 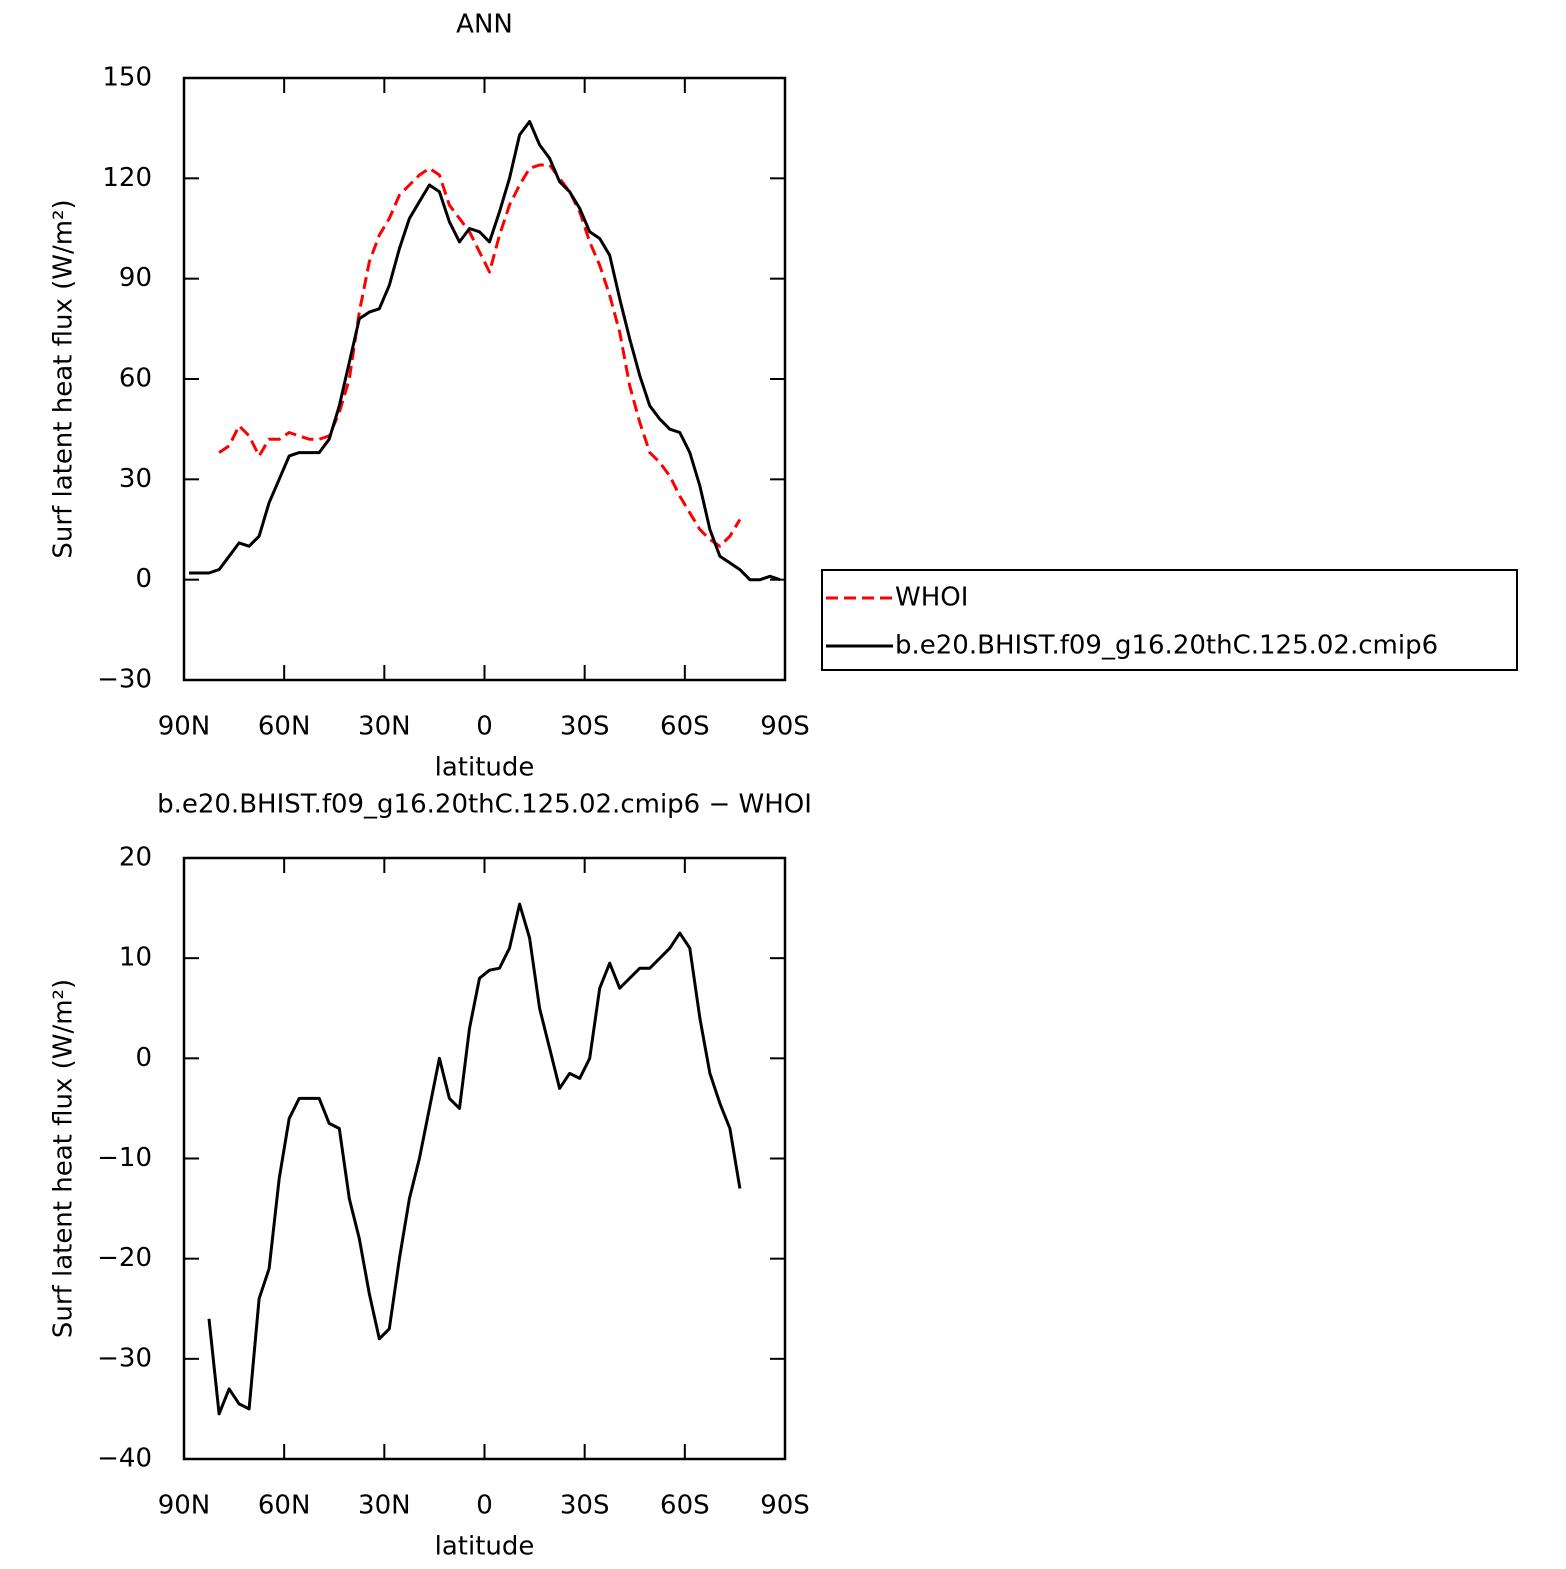 What do you see at coordinates (135, 479) in the screenshot?
I see `y-tick-label: 30` at bounding box center [135, 479].